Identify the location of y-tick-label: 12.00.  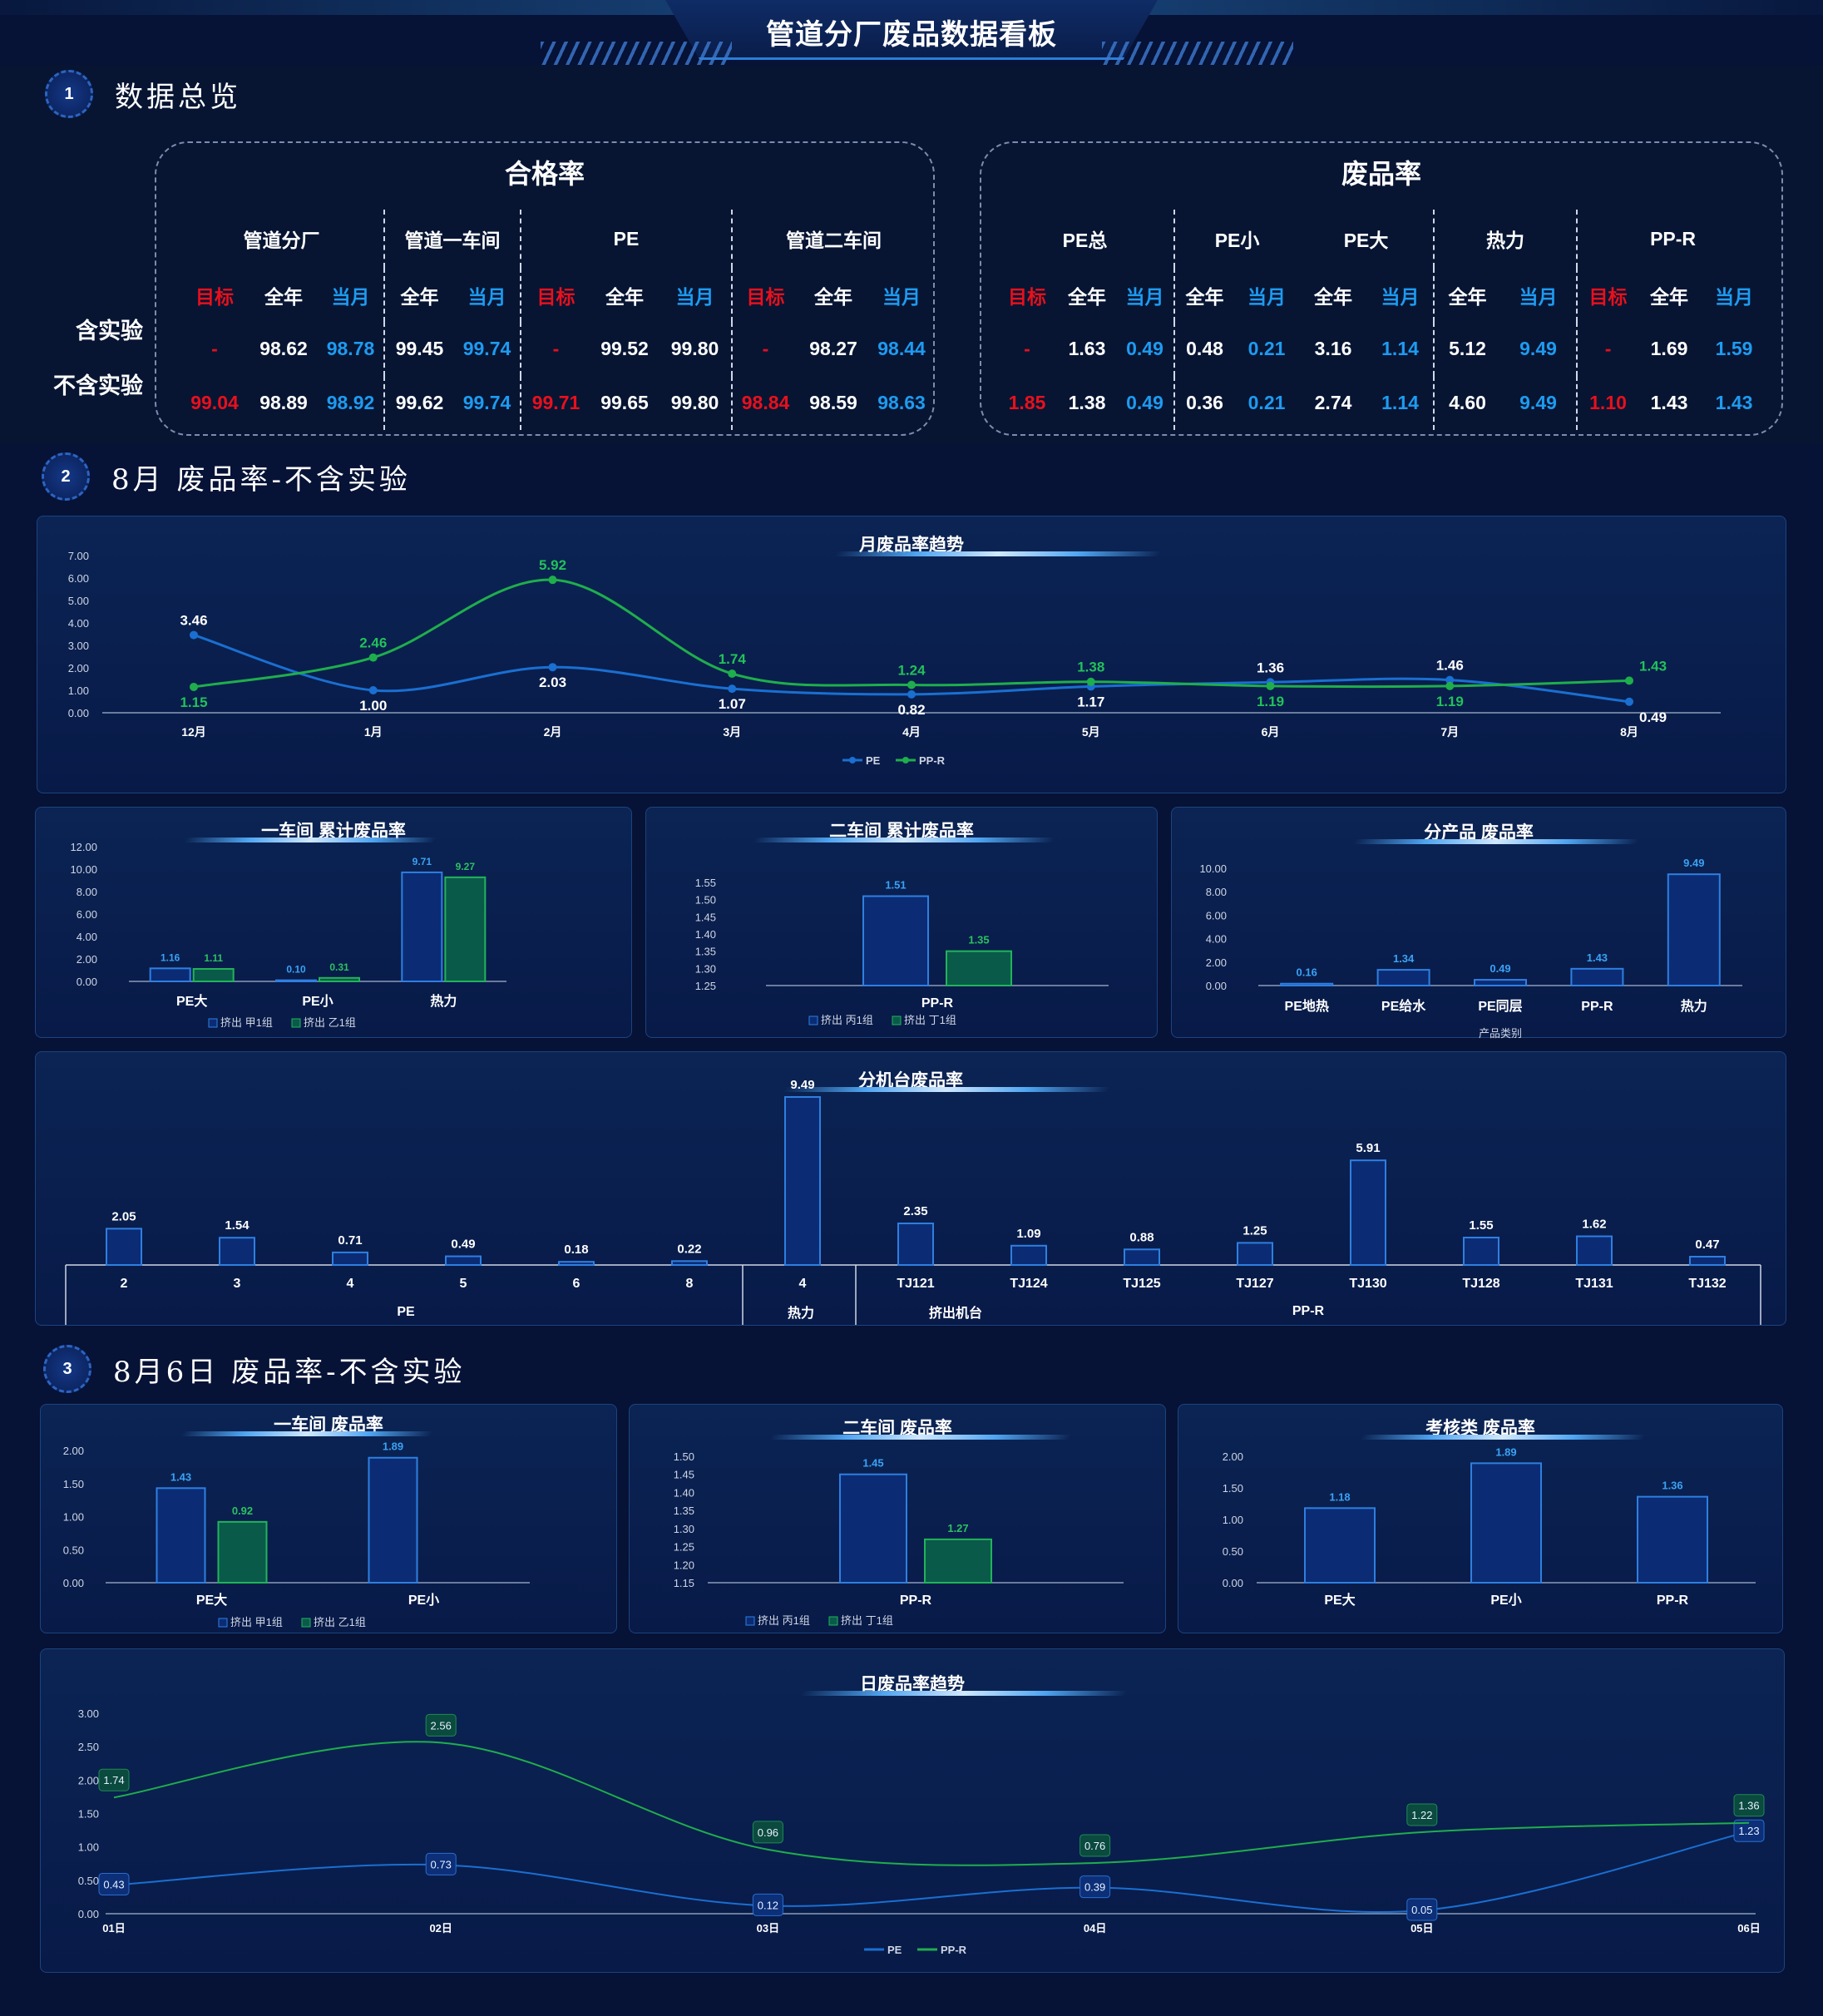
(83, 847).